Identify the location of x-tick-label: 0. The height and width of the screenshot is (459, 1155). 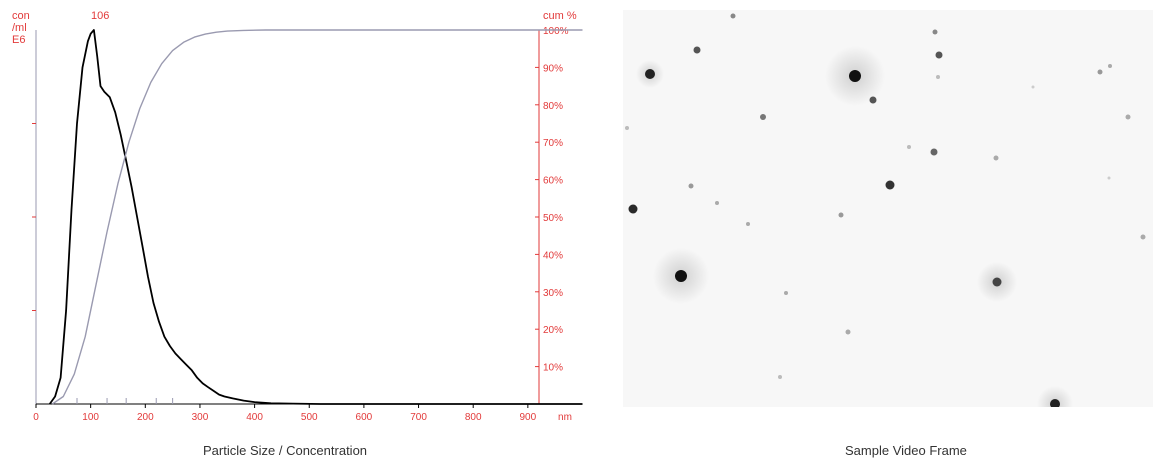
(36, 417).